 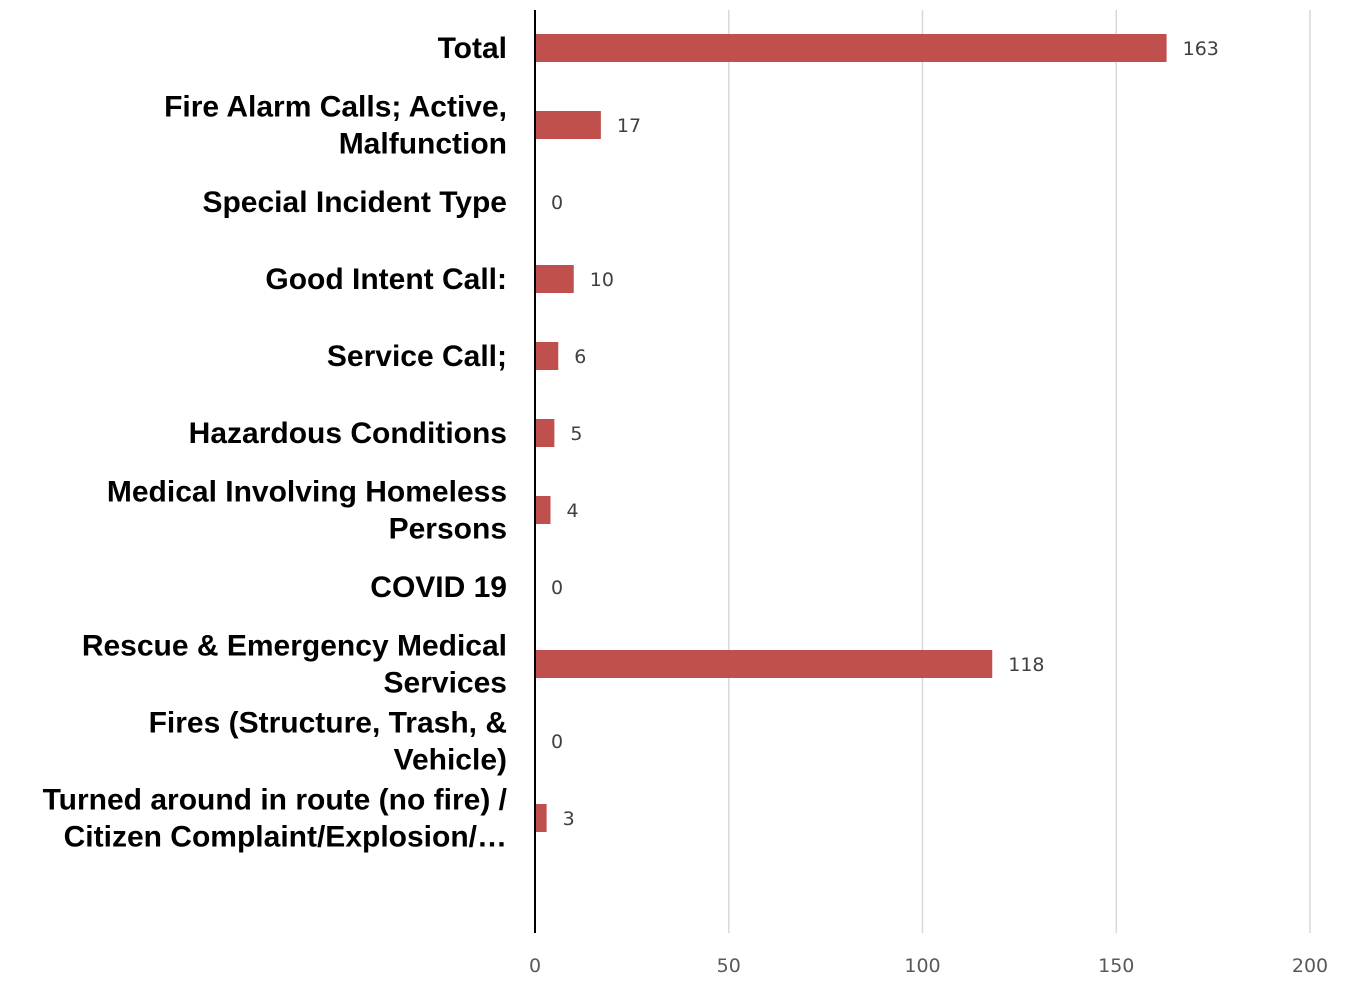 What do you see at coordinates (1116, 966) in the screenshot?
I see `x-tick-label: 150` at bounding box center [1116, 966].